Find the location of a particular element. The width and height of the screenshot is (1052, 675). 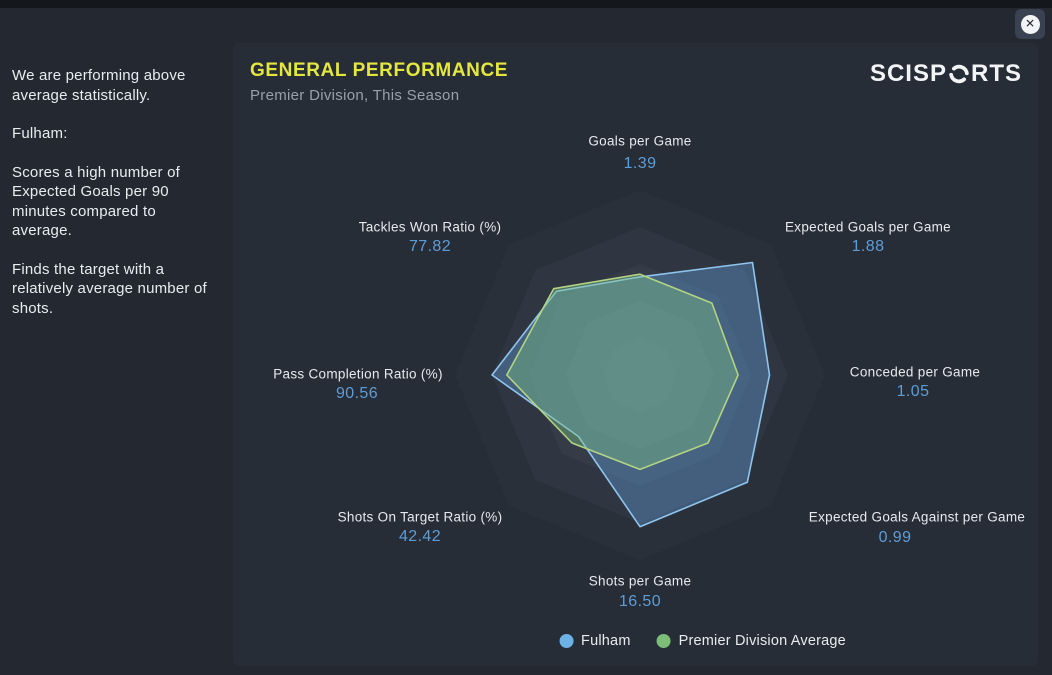

close-button: ✕ is located at coordinates (1030, 24).